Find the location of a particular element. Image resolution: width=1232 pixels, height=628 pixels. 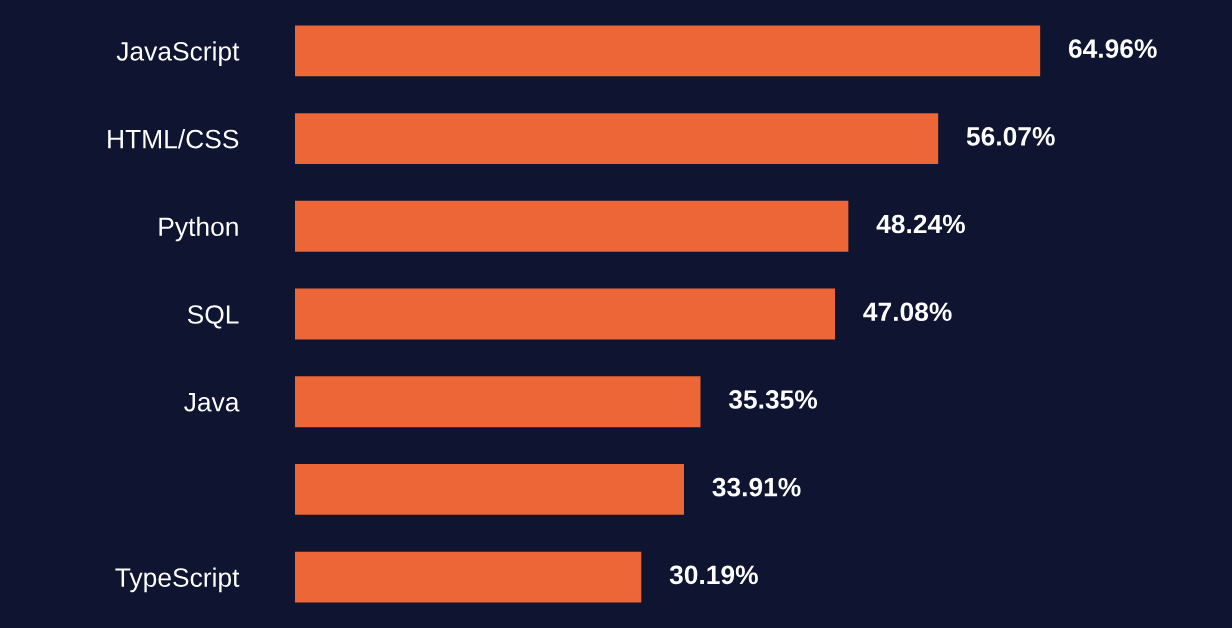

y-tick-label: SQL is located at coordinates (213, 317).